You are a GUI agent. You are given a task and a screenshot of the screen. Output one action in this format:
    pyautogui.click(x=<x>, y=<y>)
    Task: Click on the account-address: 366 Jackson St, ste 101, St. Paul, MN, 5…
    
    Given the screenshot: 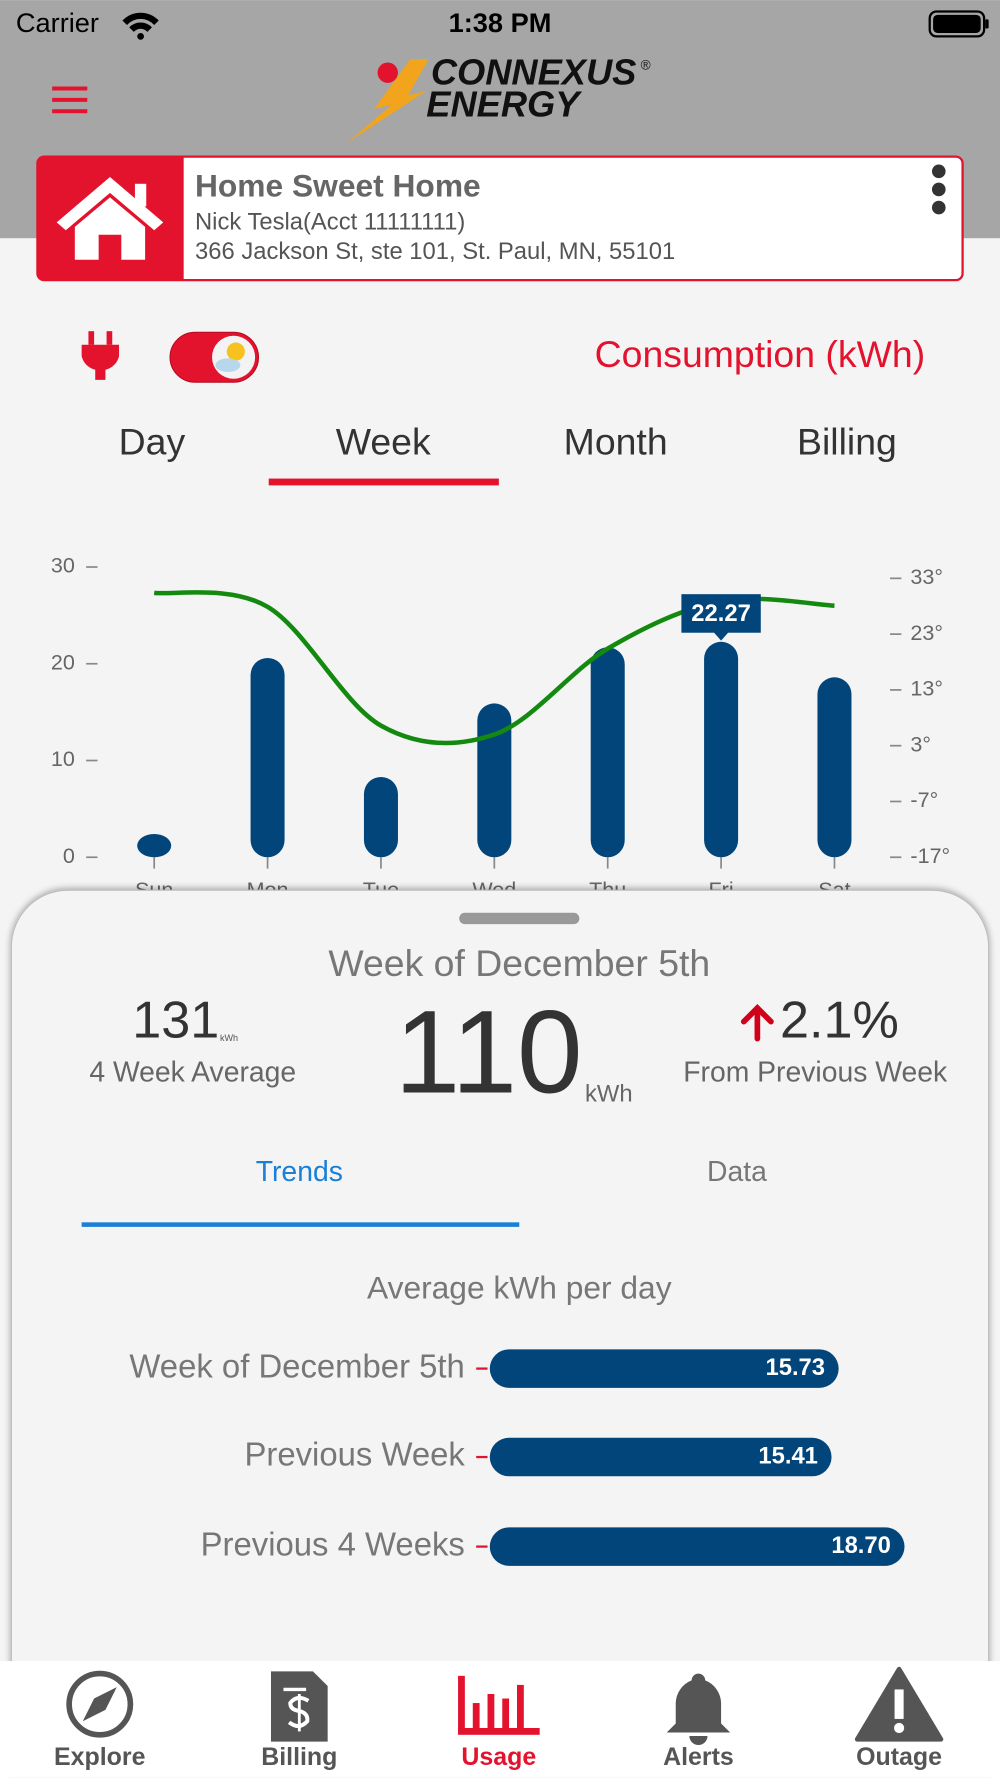 What is the action you would take?
    pyautogui.click(x=435, y=251)
    